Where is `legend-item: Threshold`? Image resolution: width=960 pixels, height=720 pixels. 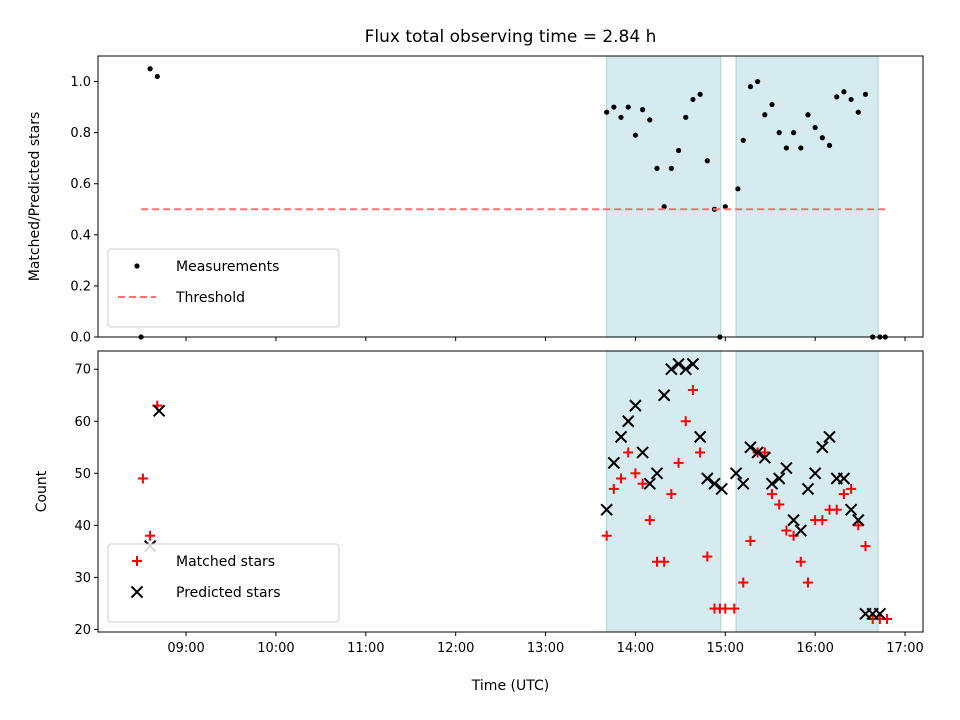
legend-item: Threshold is located at coordinates (181, 298).